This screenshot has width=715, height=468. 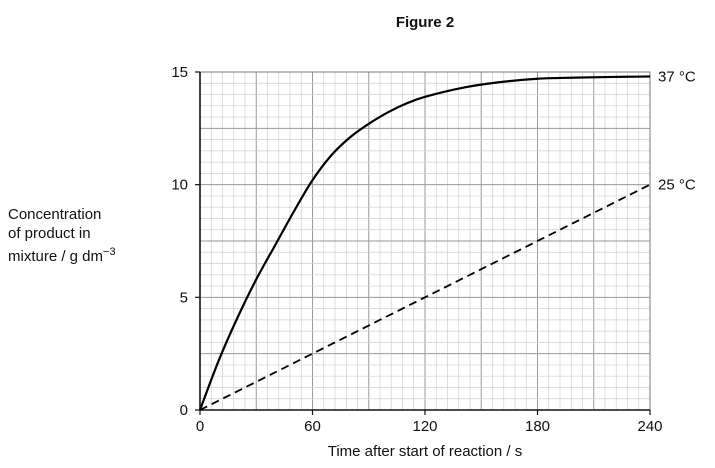 I want to click on series-label: 25 °C, so click(x=677, y=185).